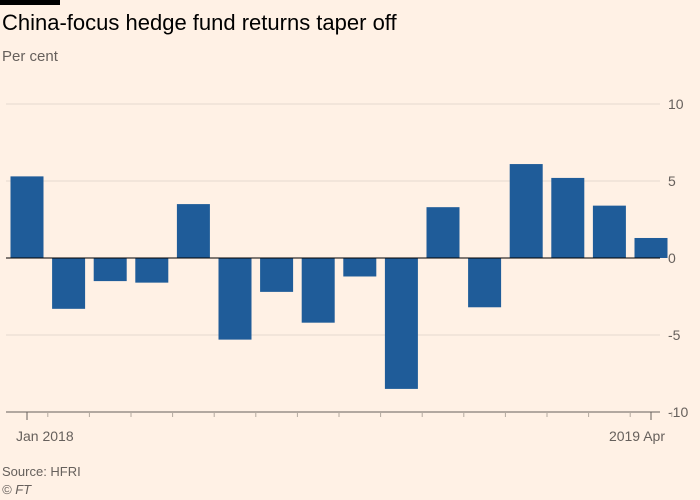 The width and height of the screenshot is (700, 500). I want to click on bar-jul-2018, so click(277, 275).